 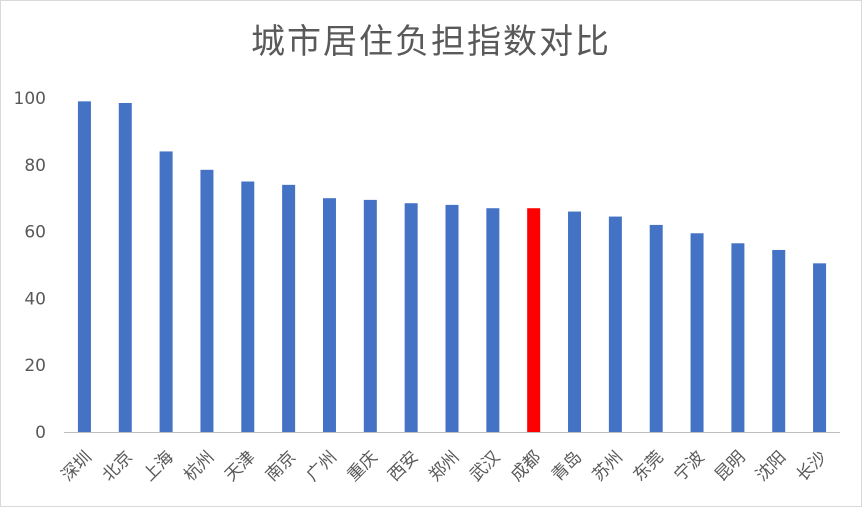 What do you see at coordinates (322, 466) in the screenshot?
I see `x-tick-label: 广州` at bounding box center [322, 466].